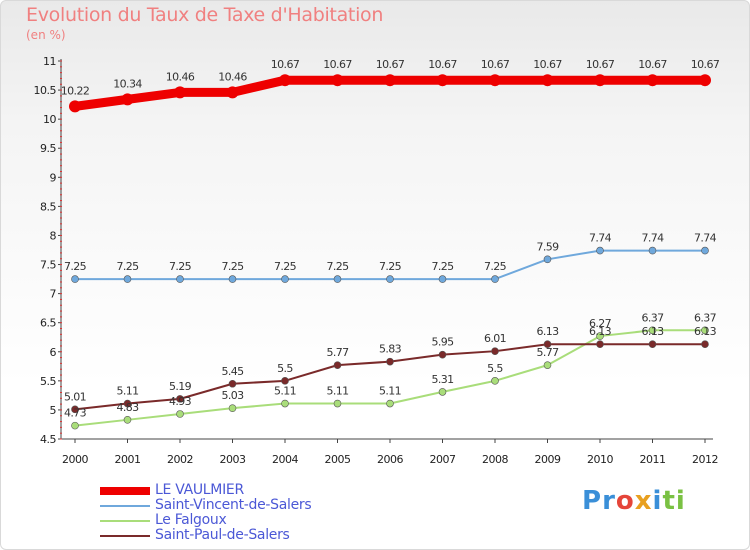 This screenshot has height=550, width=750. Describe the element at coordinates (49, 119) in the screenshot. I see `y-tick-label: 10` at that location.